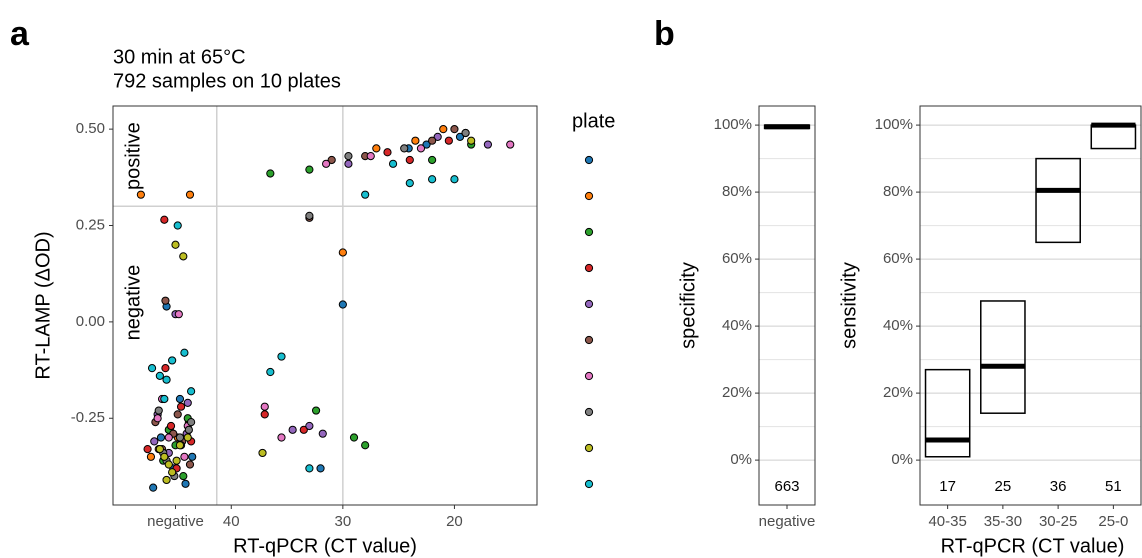  Describe the element at coordinates (43, 305) in the screenshot. I see `y-axis-label: RT-LAMP (ΔOD)` at that location.